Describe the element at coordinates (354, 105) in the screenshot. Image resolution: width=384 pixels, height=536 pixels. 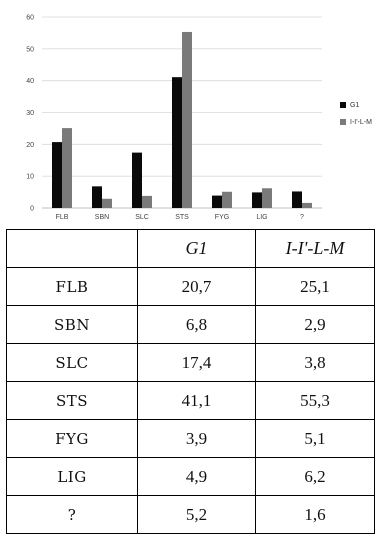
I see `legend-label: G1` at that location.